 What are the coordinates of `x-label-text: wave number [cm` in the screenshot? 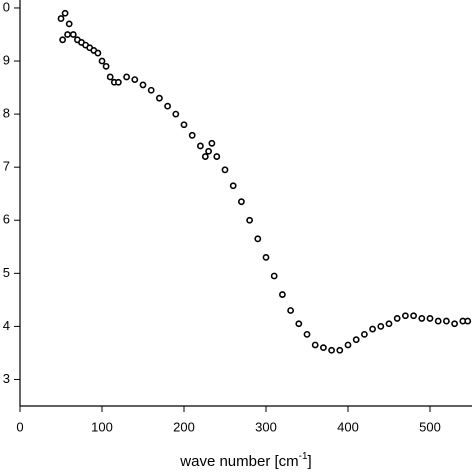 It's located at (238, 461).